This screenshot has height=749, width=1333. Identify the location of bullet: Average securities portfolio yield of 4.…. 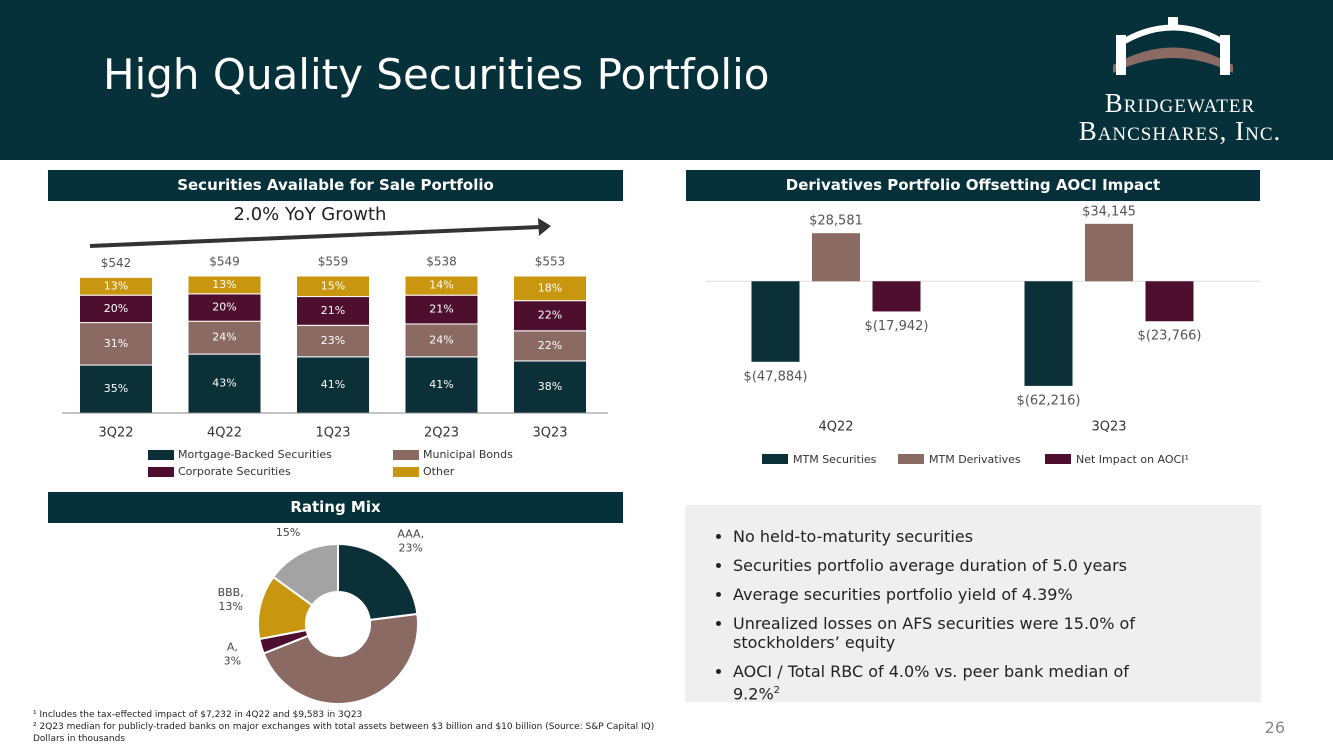
(953, 594).